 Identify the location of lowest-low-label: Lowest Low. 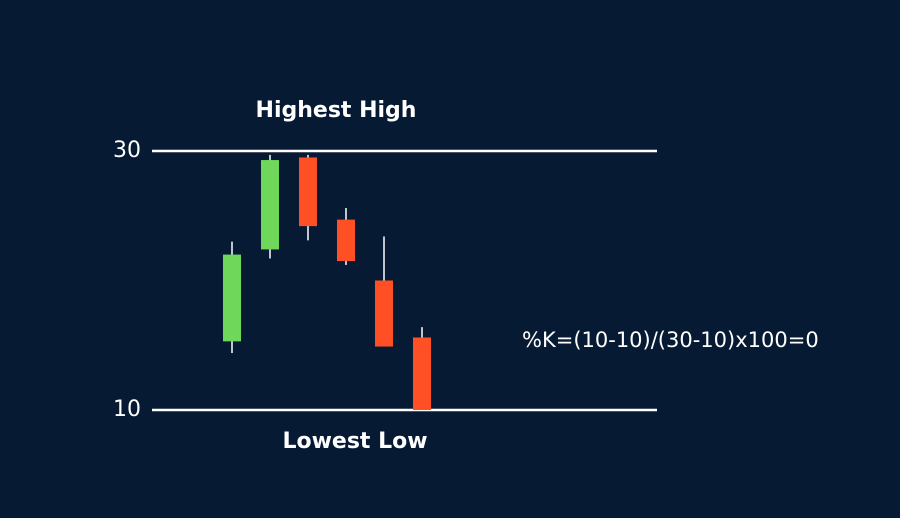
(354, 441).